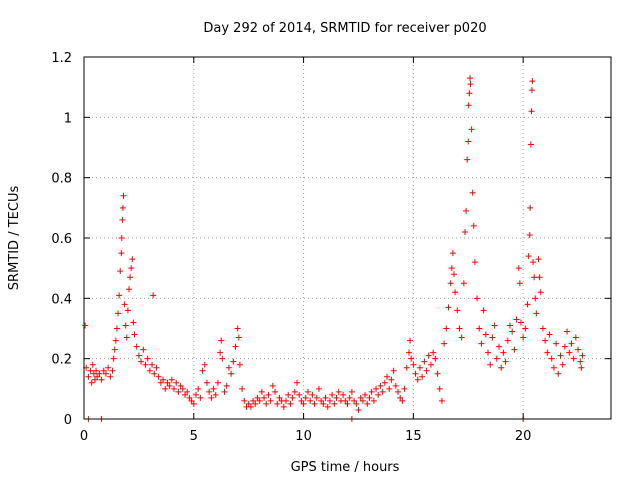 The image size is (640, 480). Describe the element at coordinates (61, 239) in the screenshot. I see `y-tick-label: 0.6` at that location.